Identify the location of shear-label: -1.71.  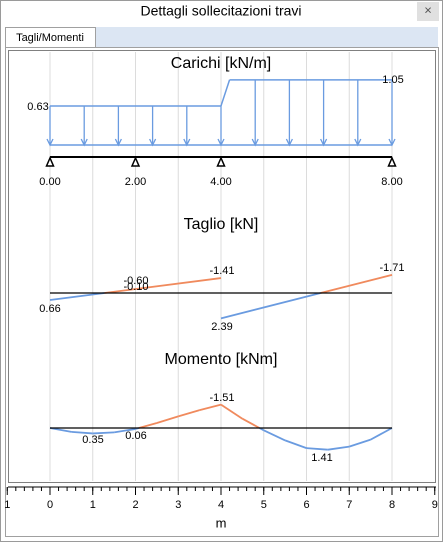
(391, 268).